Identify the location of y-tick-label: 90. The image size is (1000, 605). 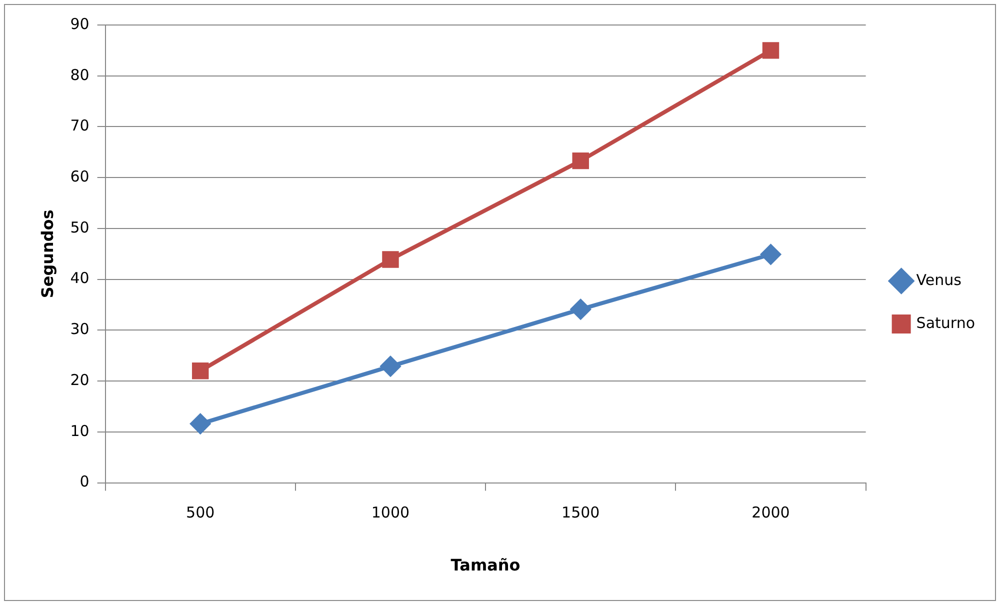
(80, 23).